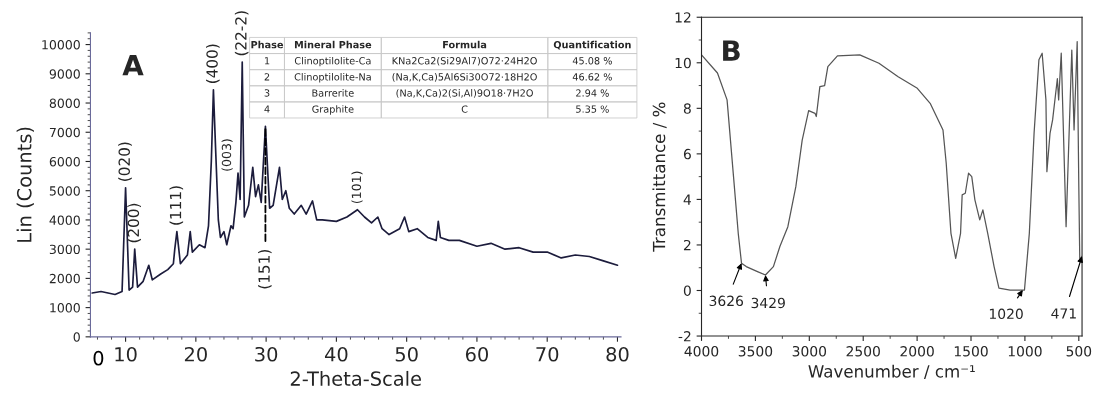 The width and height of the screenshot is (1103, 401). What do you see at coordinates (917, 351) in the screenshot?
I see `x-tick-label: 2000` at bounding box center [917, 351].